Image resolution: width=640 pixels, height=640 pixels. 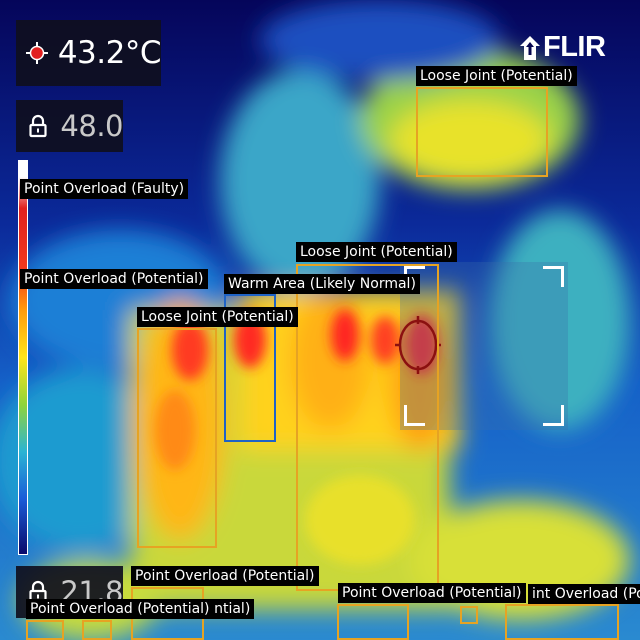 What do you see at coordinates (23, 357) in the screenshot?
I see `color-scale-bar` at bounding box center [23, 357].